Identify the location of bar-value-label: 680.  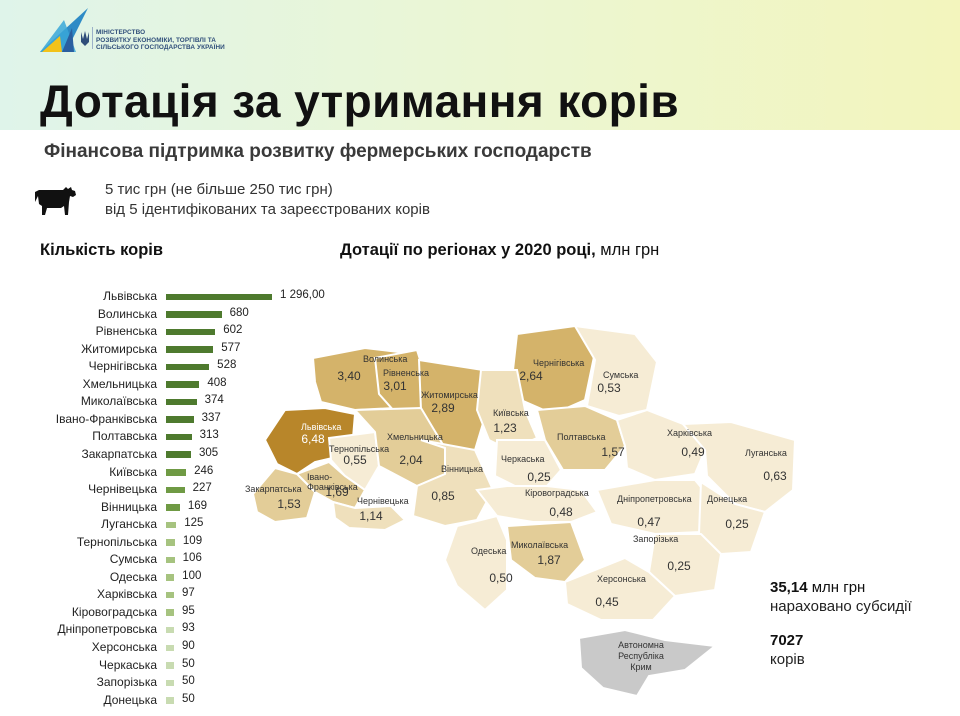
(239, 312).